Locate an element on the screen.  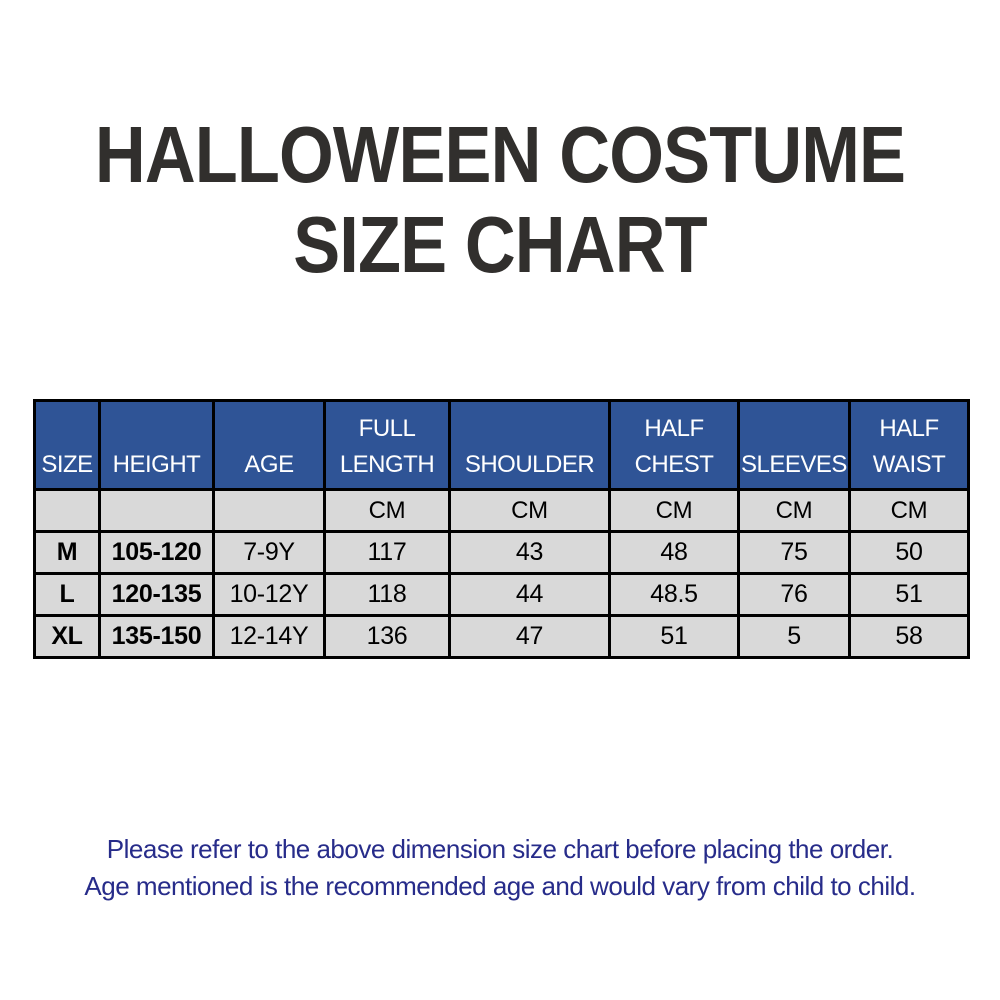
cell-height: 105-120 is located at coordinates (156, 552).